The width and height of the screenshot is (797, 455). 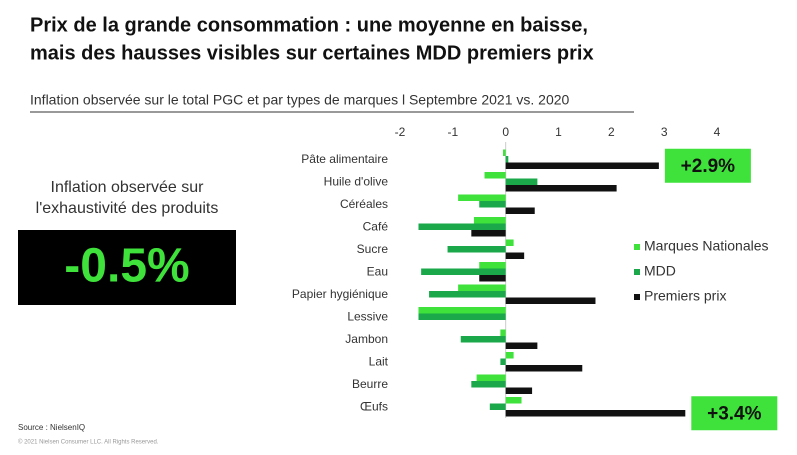 I want to click on kpi-box, so click(x=127, y=267).